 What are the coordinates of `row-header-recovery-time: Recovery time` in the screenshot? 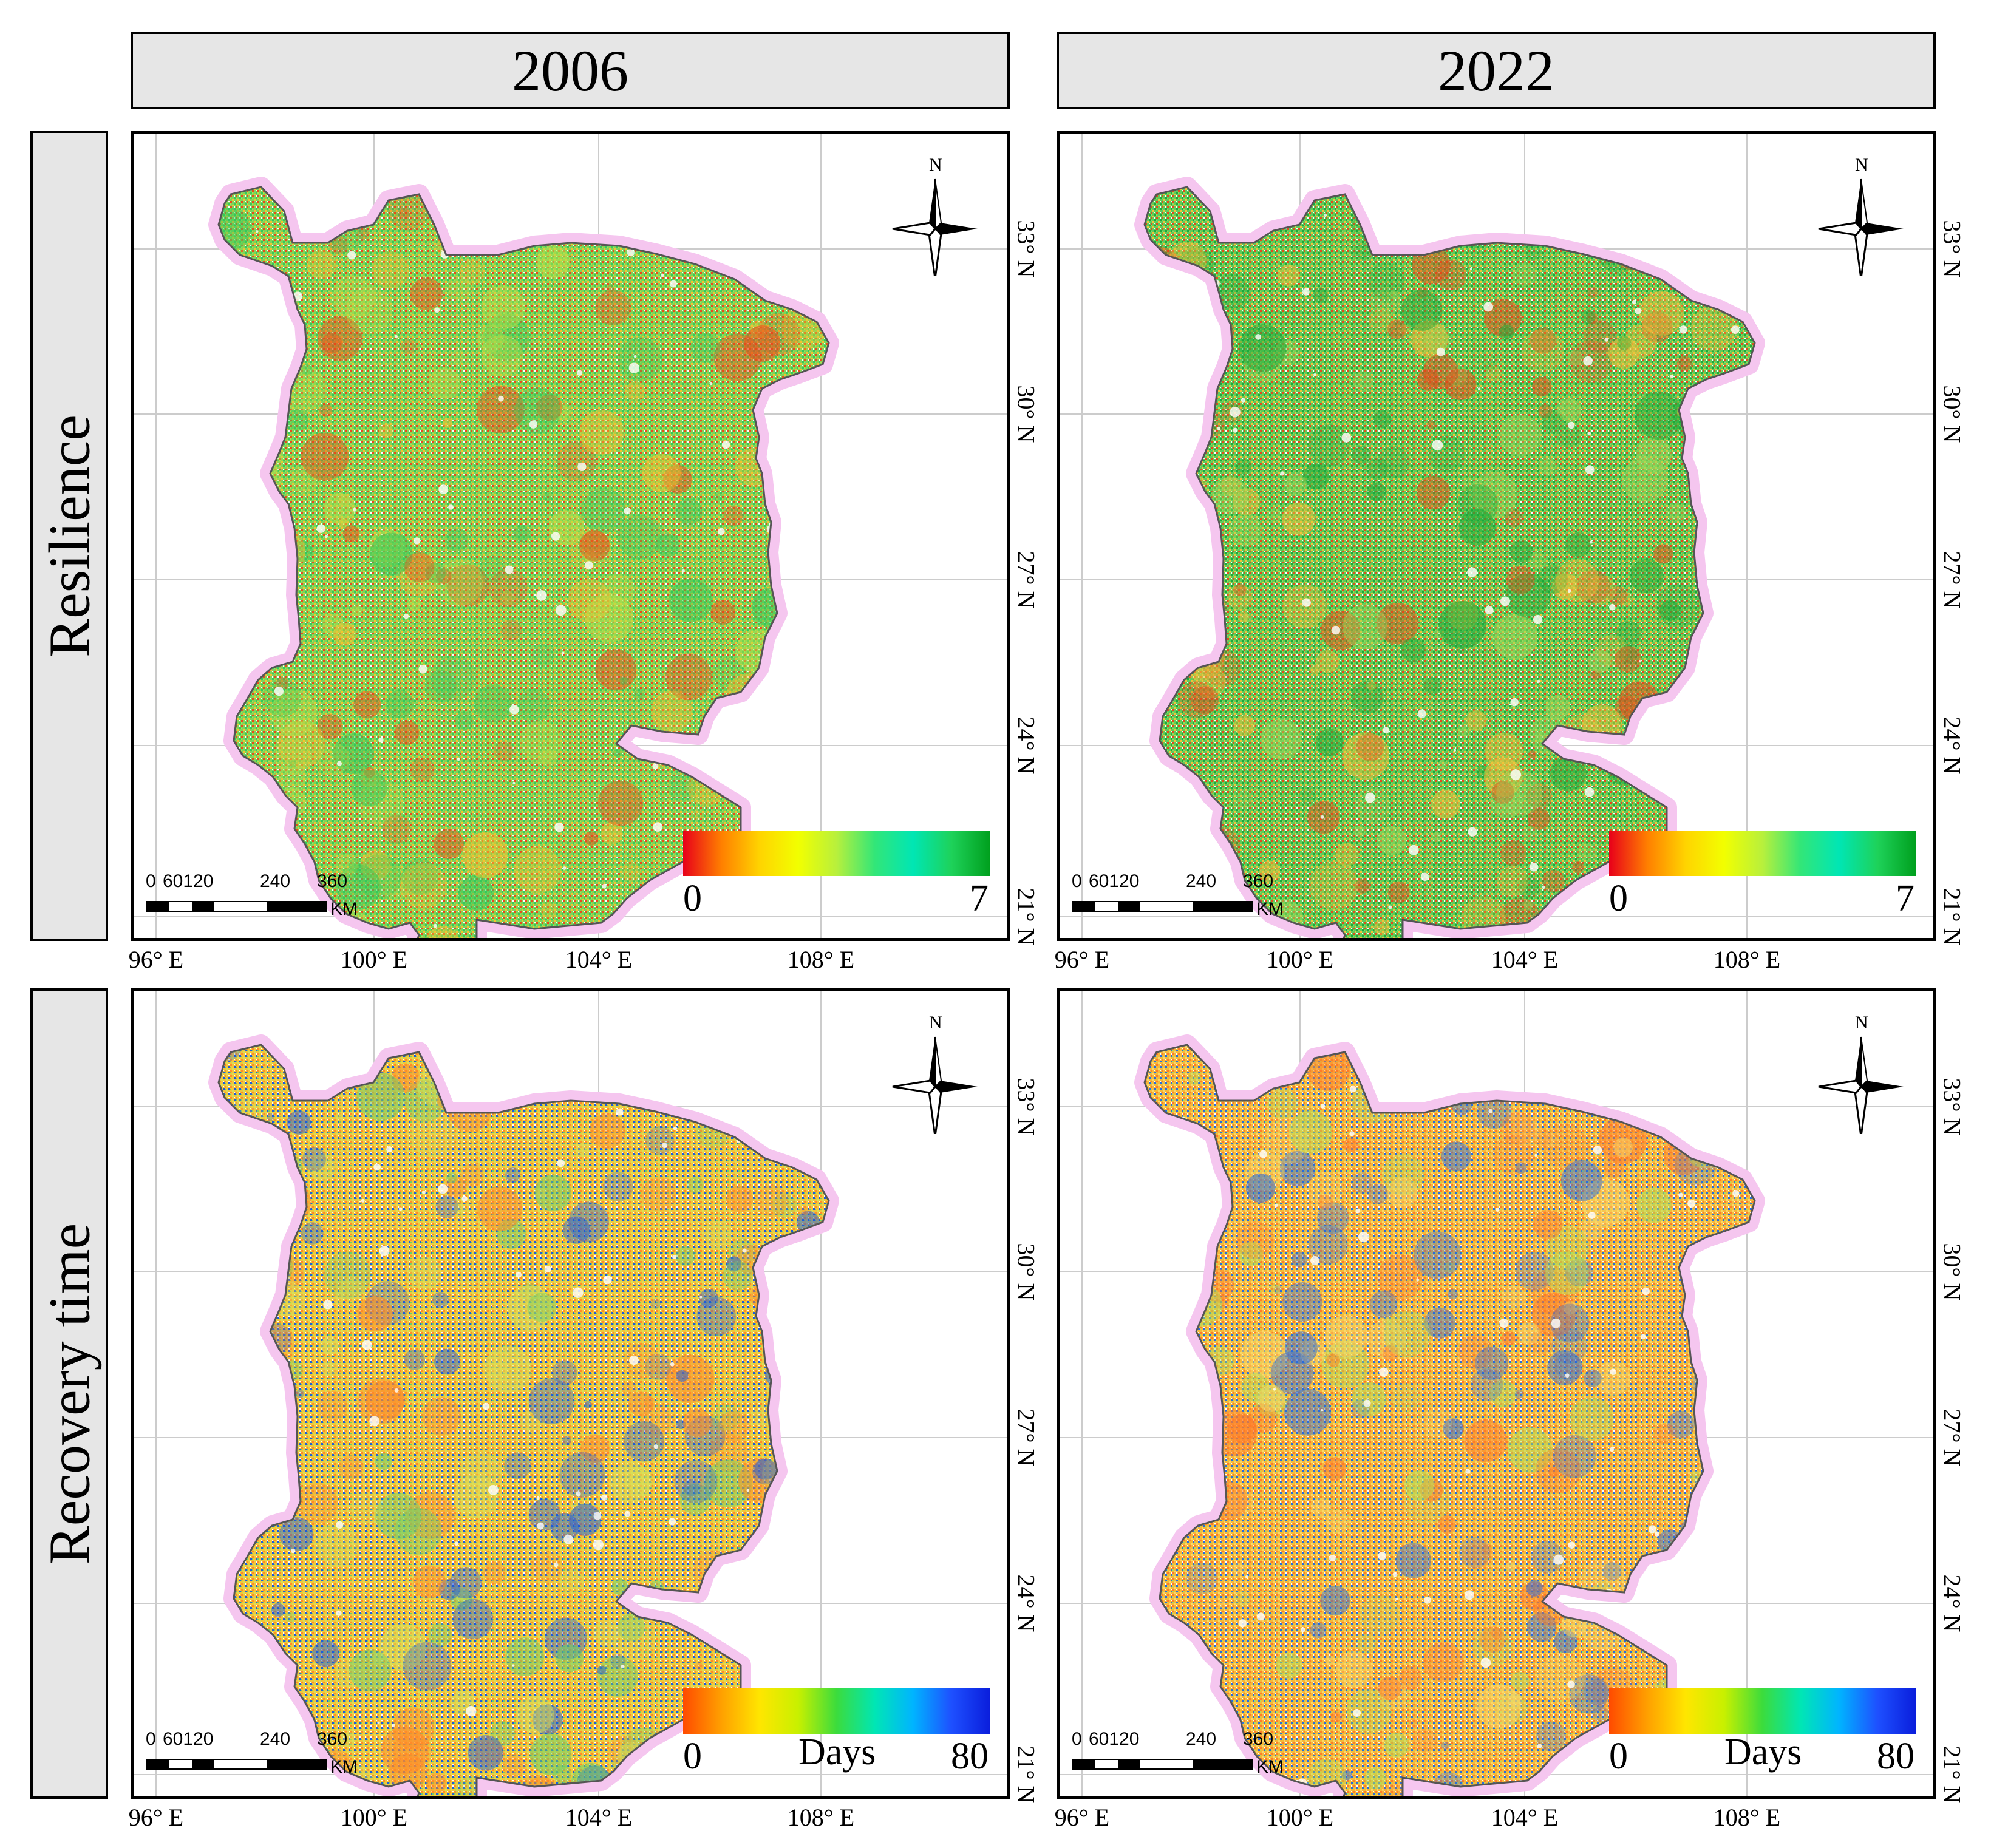 It's located at (69, 1393).